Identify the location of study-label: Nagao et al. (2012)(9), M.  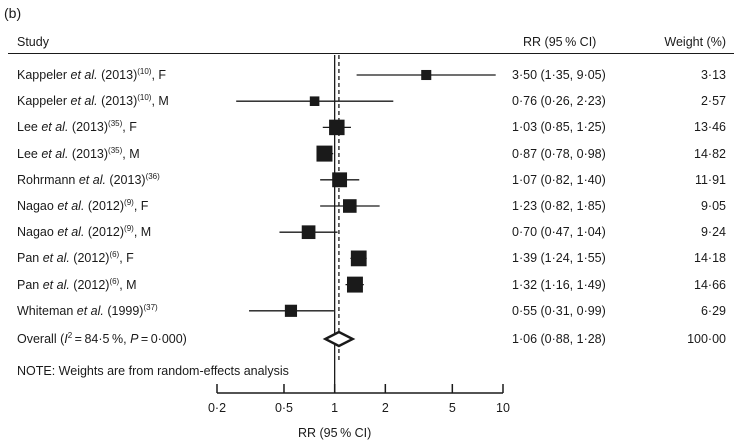
(84, 232).